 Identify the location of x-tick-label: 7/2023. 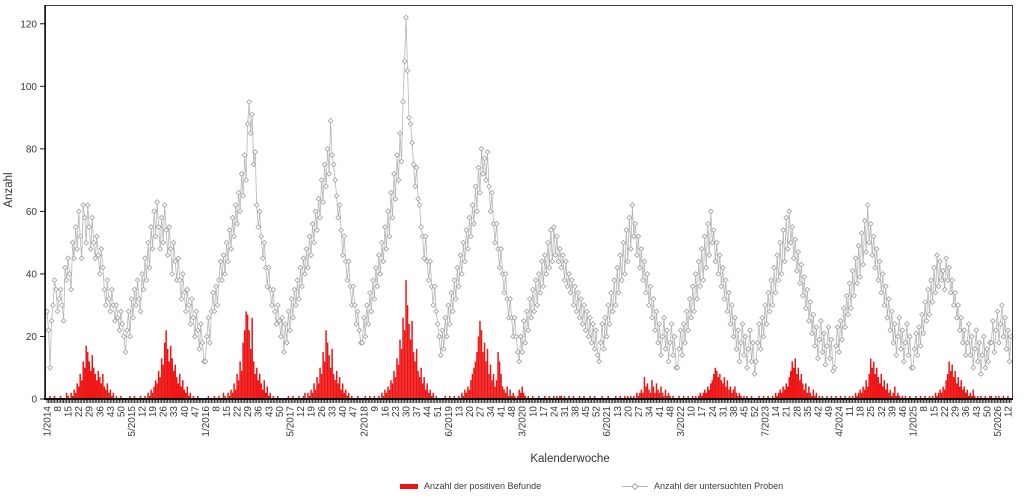
(766, 421).